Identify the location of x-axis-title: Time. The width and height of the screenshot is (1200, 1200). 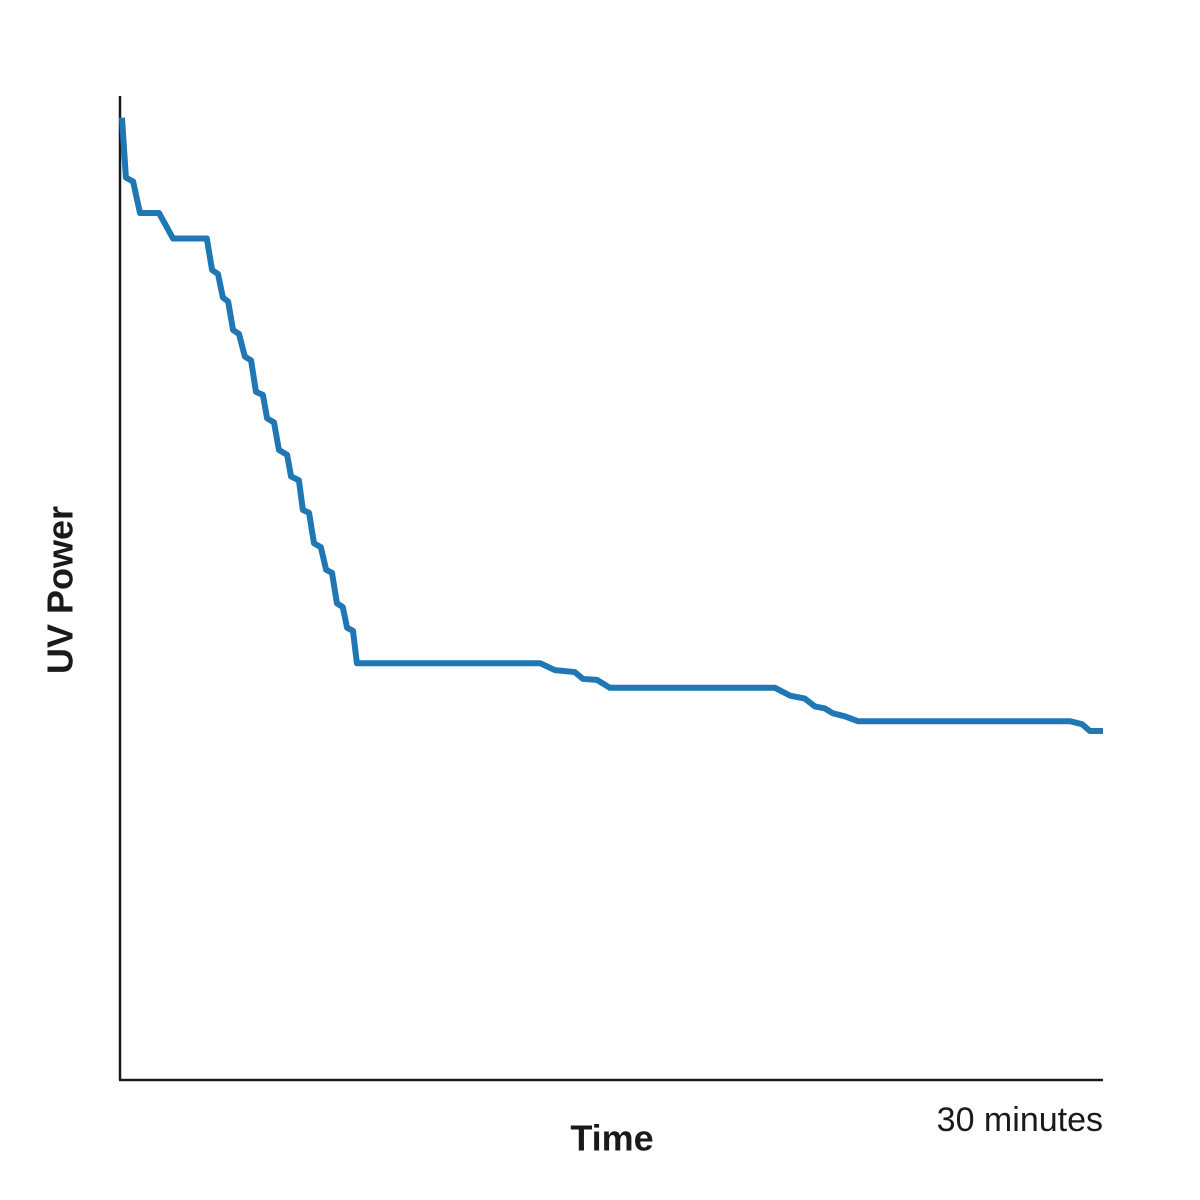
(611, 1138).